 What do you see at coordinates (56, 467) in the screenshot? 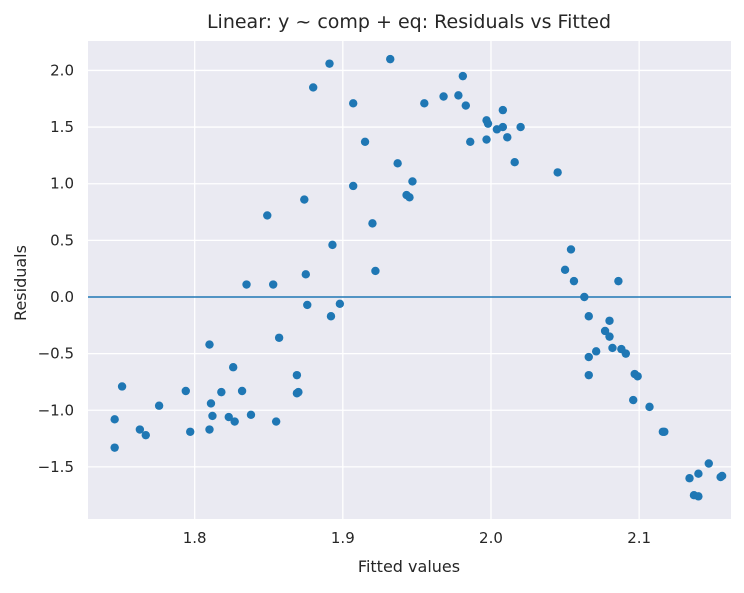
I see `y-tick-label: −1.5` at bounding box center [56, 467].